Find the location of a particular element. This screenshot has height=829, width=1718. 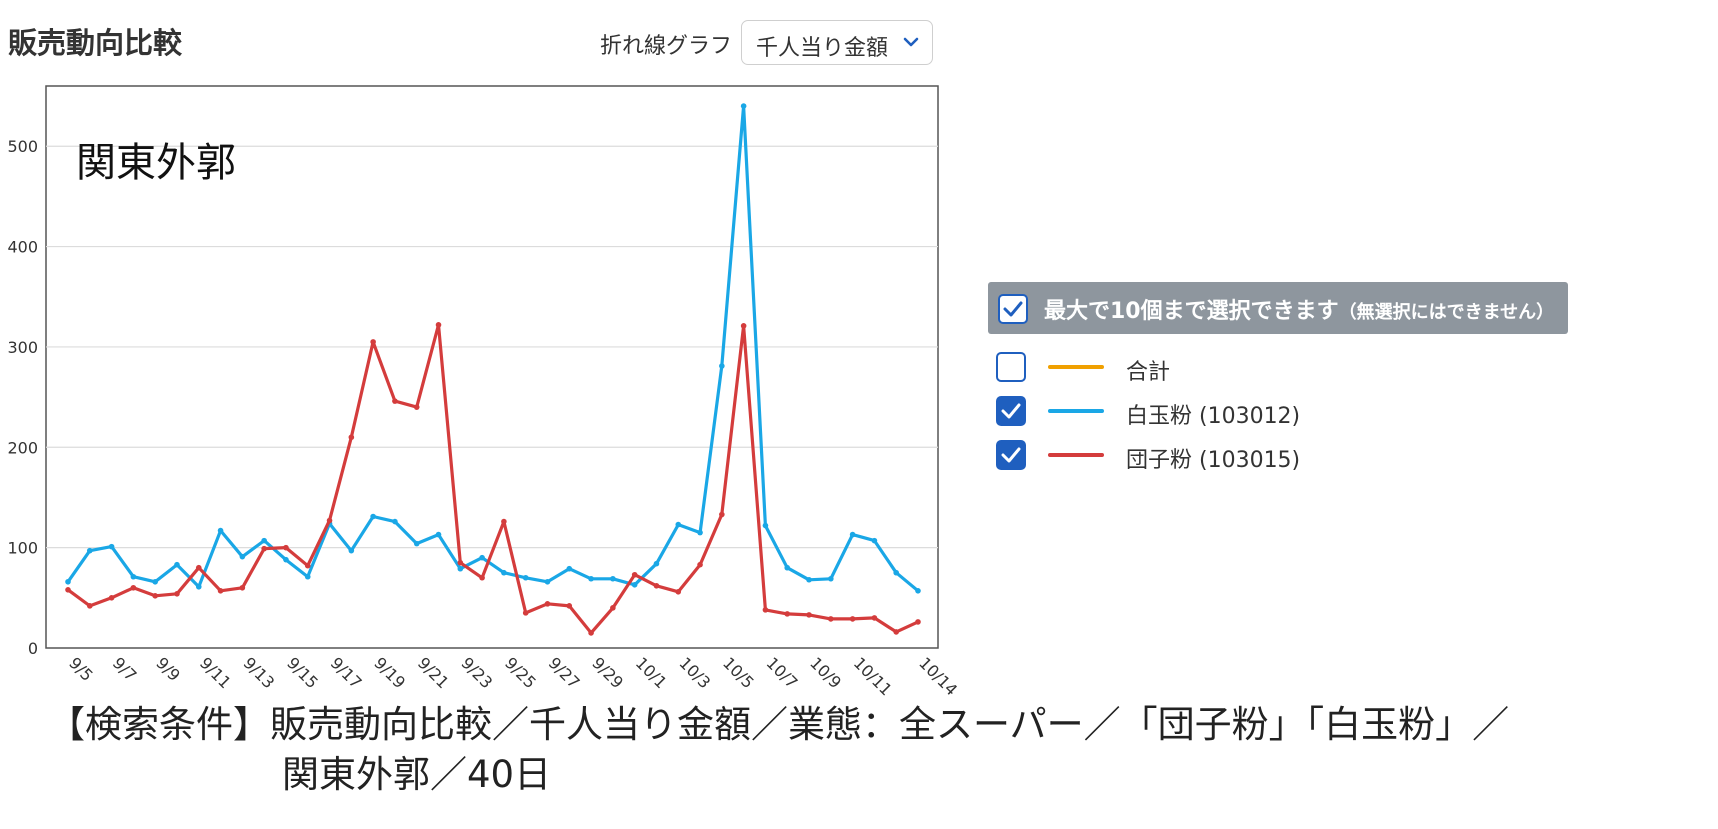

legend-swatch-shiratamako is located at coordinates (1076, 411).